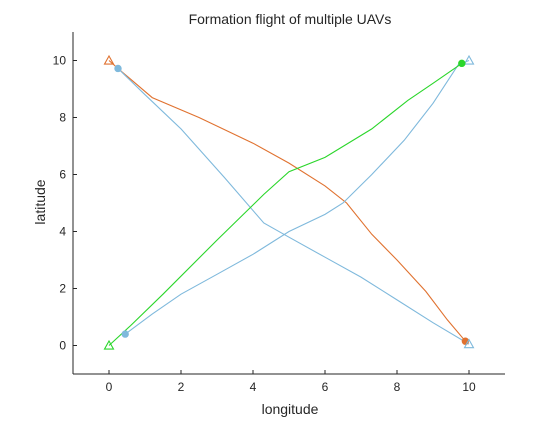 This screenshot has height=425, width=560. What do you see at coordinates (109, 59) in the screenshot?
I see `series-1-start-triangle` at bounding box center [109, 59].